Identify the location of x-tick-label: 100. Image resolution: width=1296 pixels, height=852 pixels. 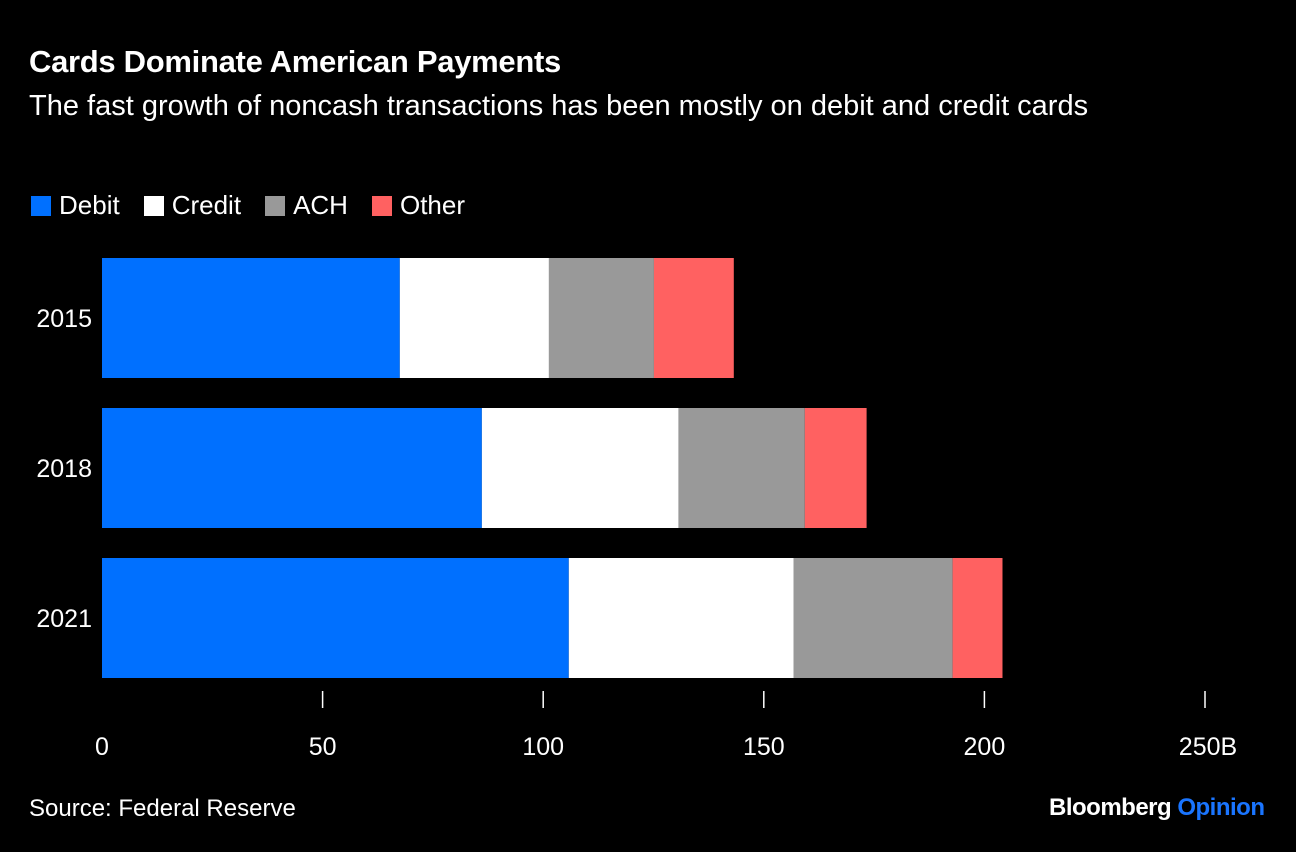
(543, 747).